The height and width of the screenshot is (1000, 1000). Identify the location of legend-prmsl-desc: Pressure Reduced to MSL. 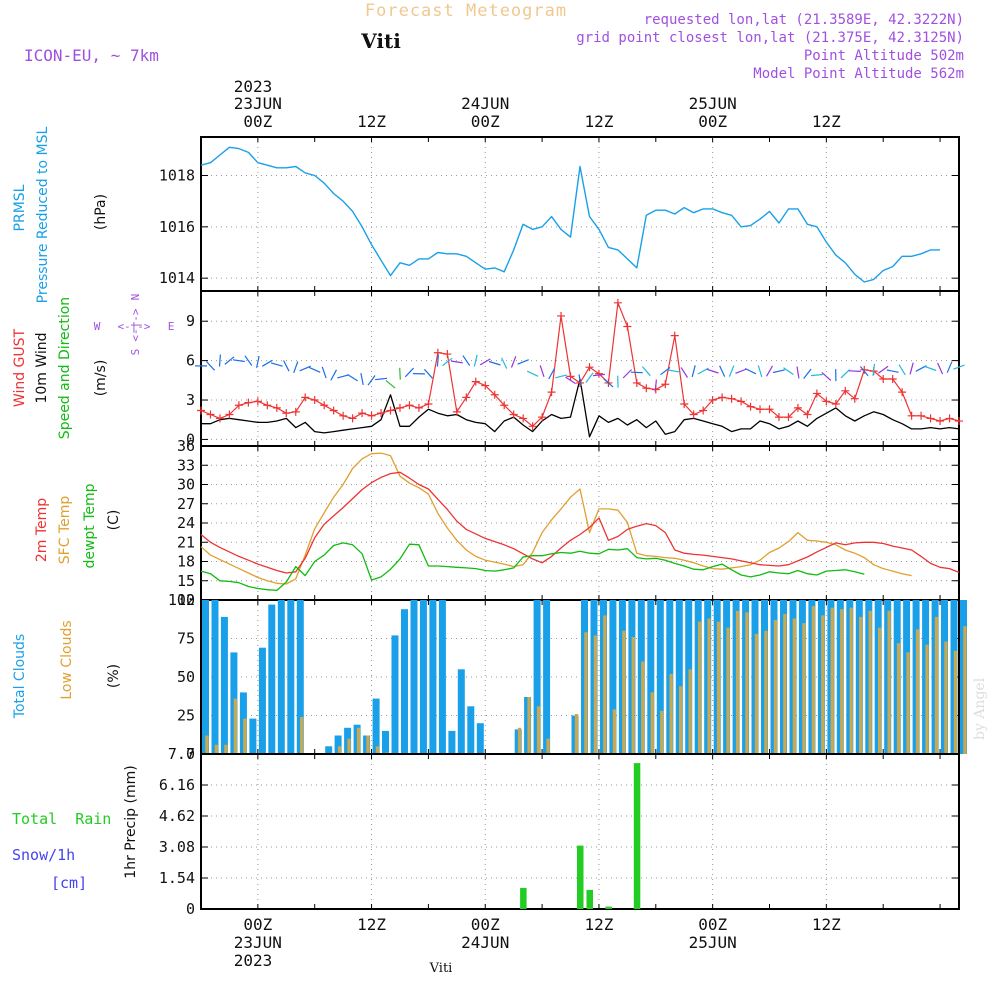
(43, 214).